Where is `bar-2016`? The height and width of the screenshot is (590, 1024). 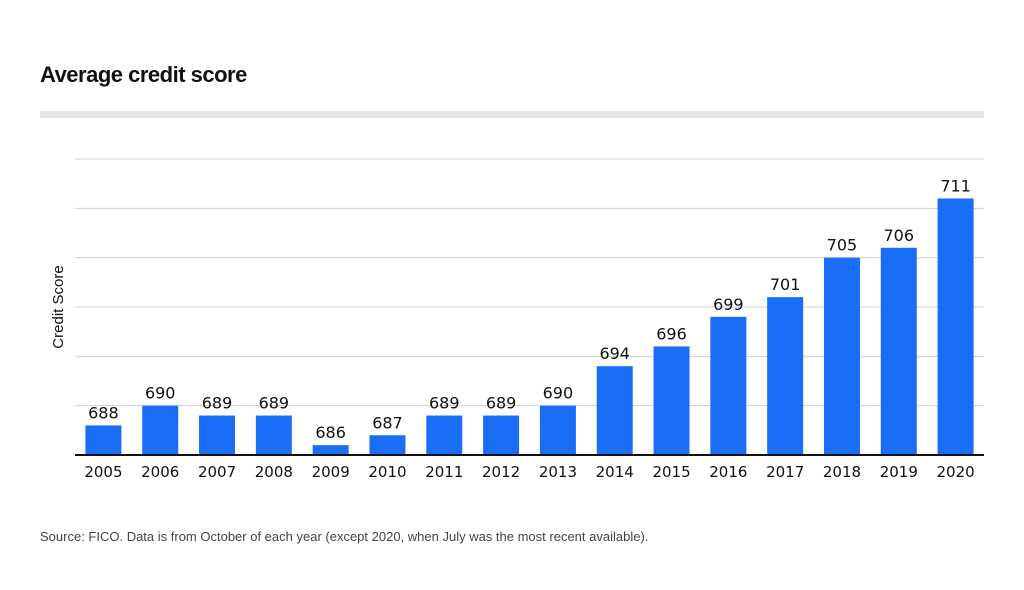
bar-2016 is located at coordinates (728, 385).